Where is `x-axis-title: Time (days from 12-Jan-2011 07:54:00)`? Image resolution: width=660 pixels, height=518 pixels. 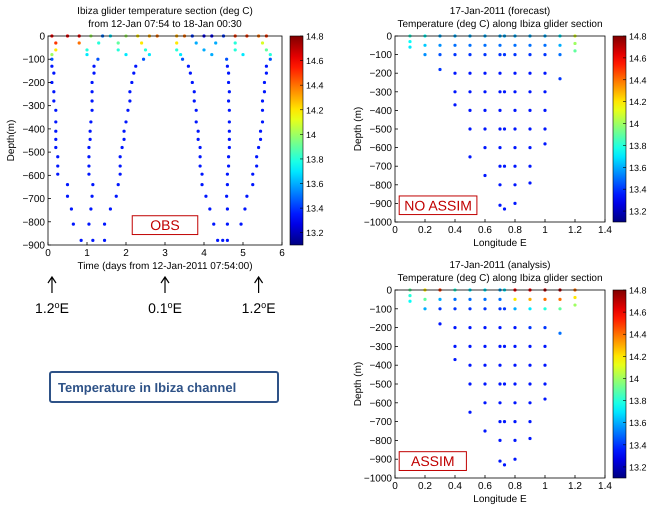 x-axis-title: Time (days from 12-Jan-2011 07:54:00) is located at coordinates (165, 266).